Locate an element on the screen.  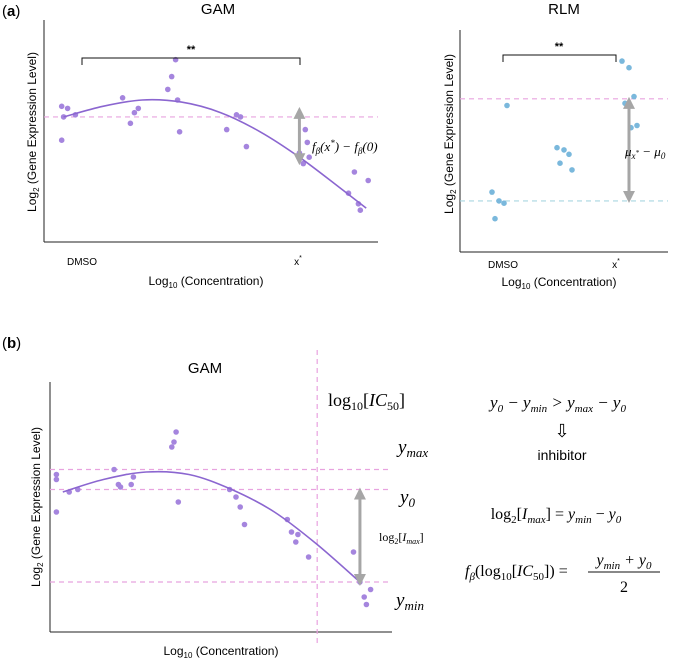
chart-title: RLM is located at coordinates (564, 9).